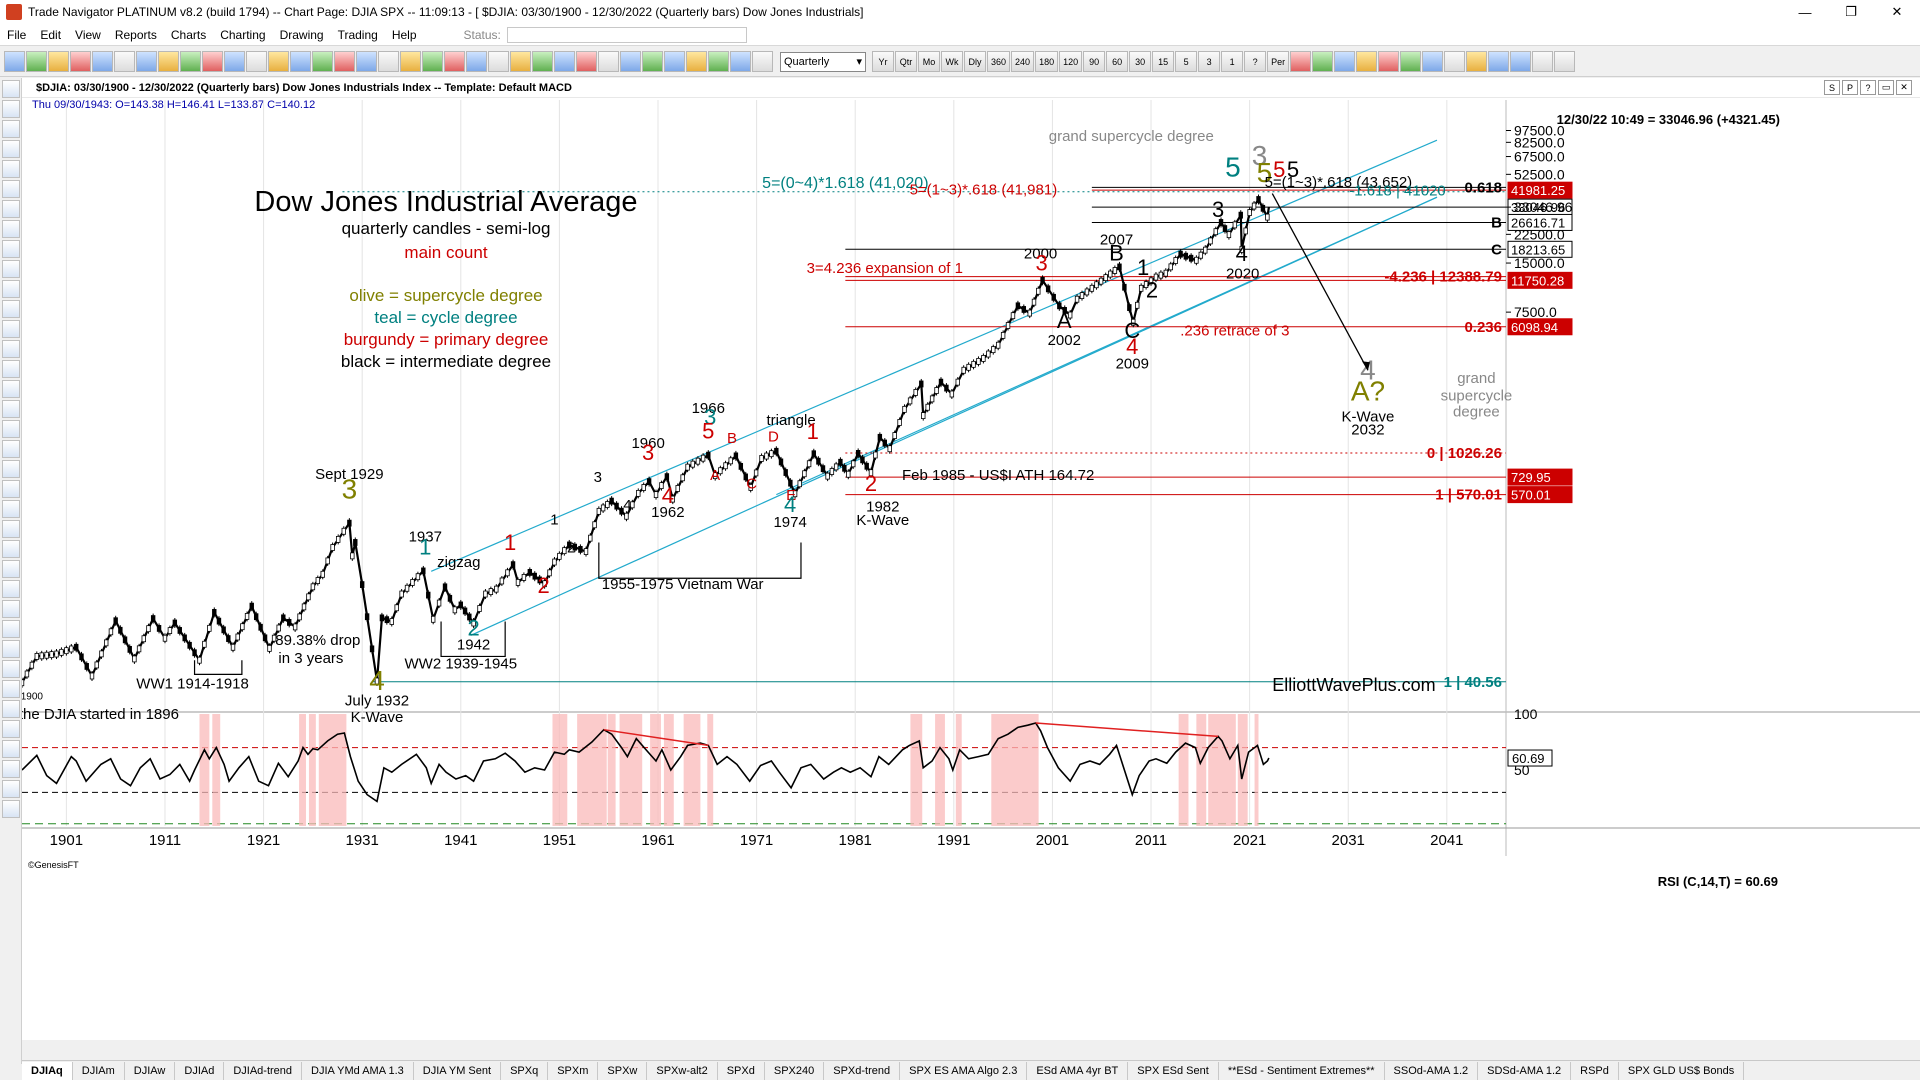  What do you see at coordinates (564, 61) in the screenshot?
I see `columns-tool-icon` at bounding box center [564, 61].